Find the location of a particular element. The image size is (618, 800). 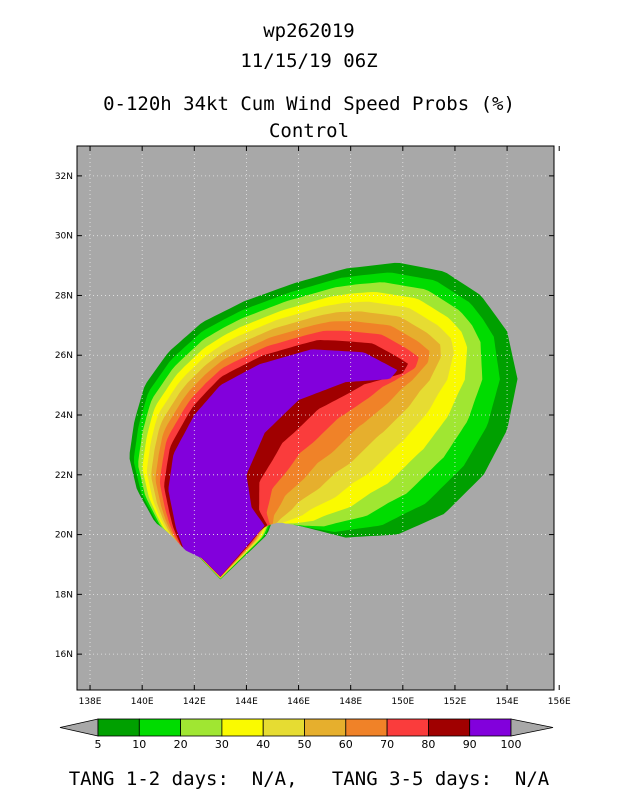

colorbar-label: 100 is located at coordinates (511, 744).